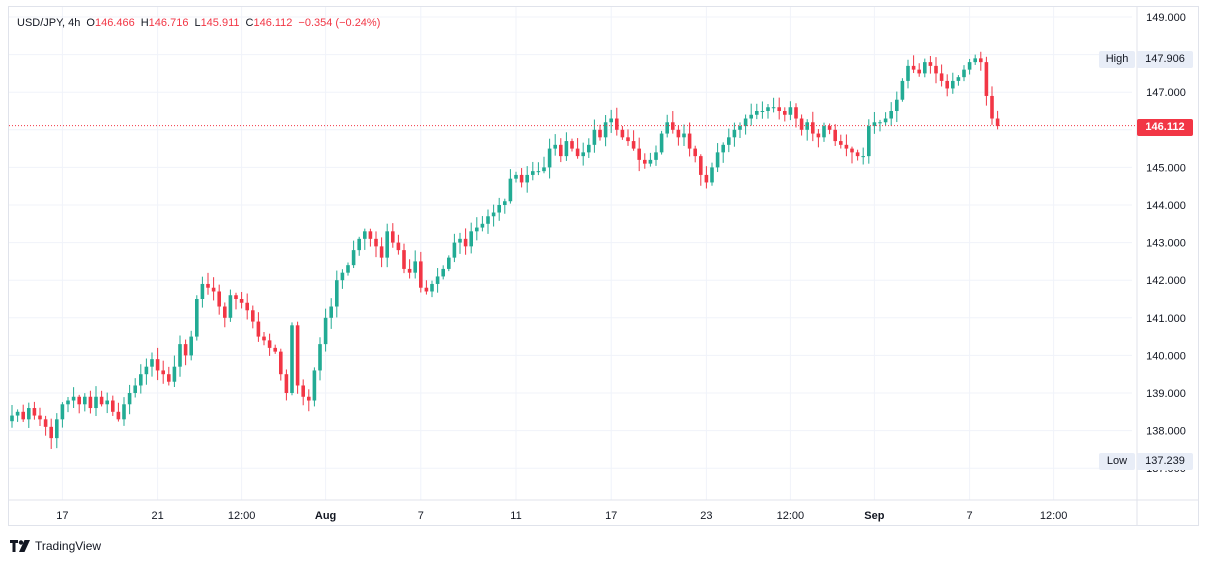  Describe the element at coordinates (1166, 432) in the screenshot. I see `y-tick-label: 138.000` at that location.